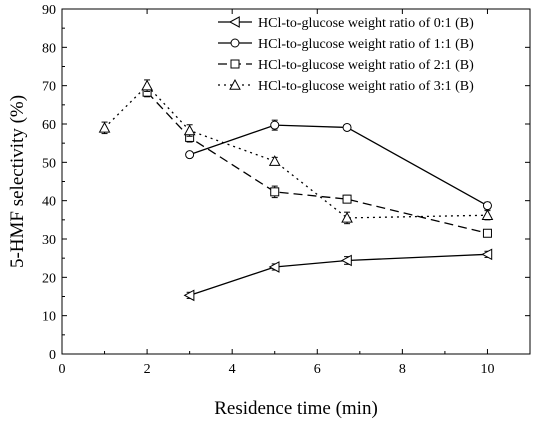  Describe the element at coordinates (49, 202) in the screenshot. I see `y-tick-label: 40` at that location.